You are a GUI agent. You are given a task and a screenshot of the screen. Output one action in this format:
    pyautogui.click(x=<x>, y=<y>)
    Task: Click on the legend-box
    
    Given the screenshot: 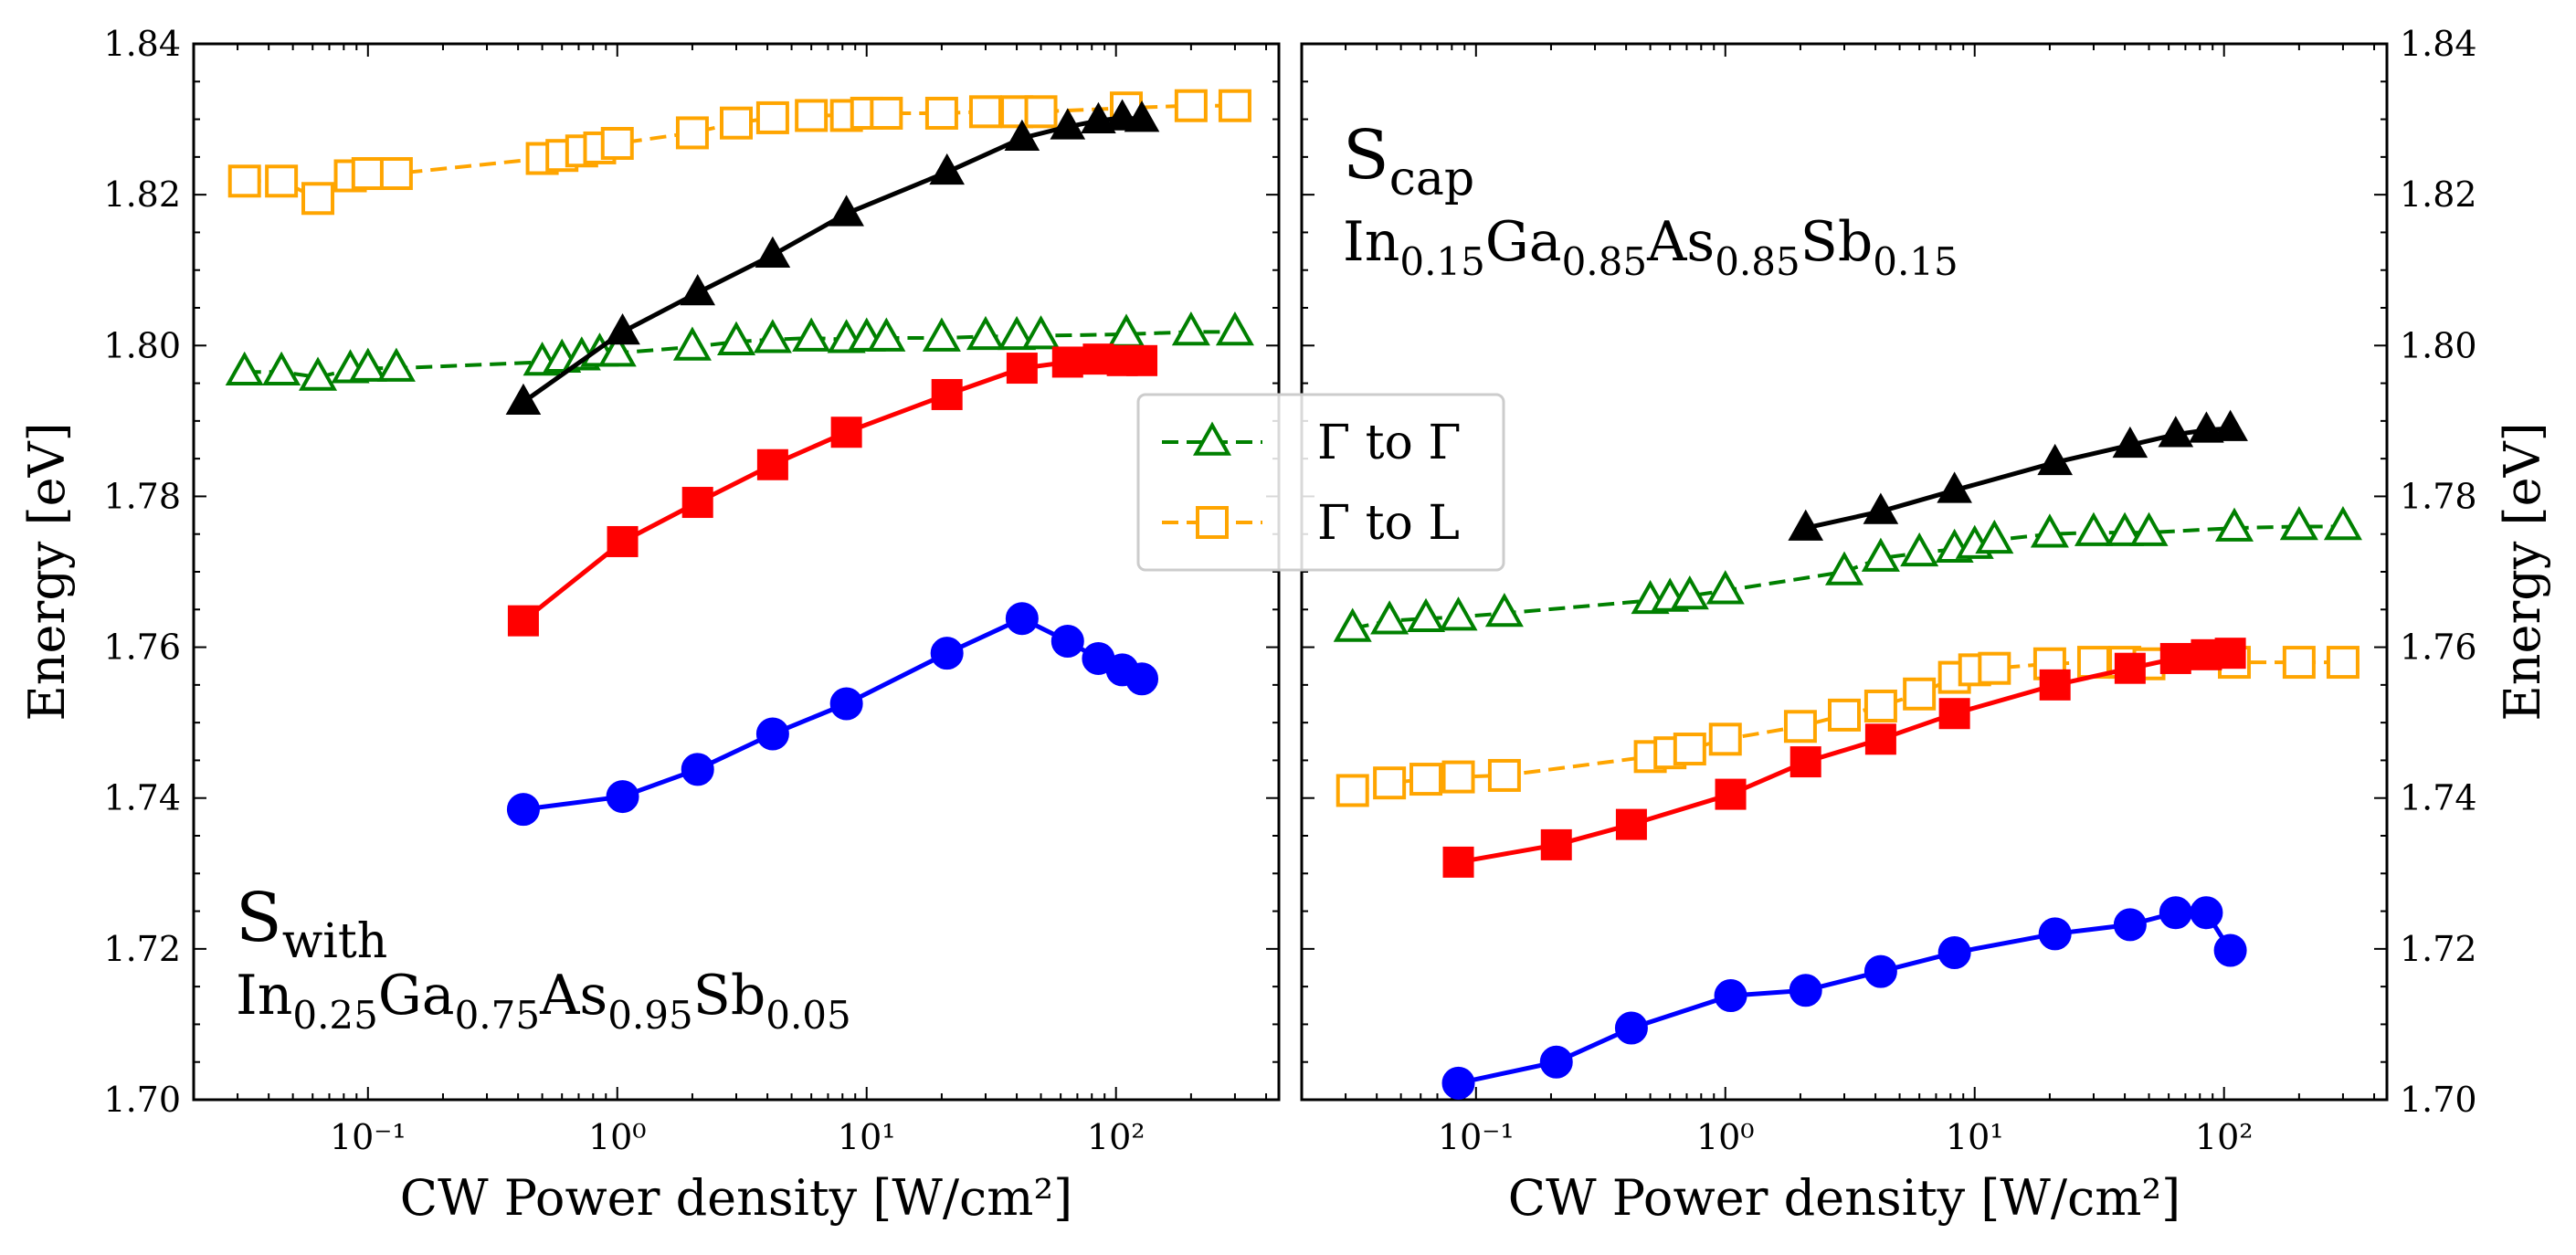 What is the action you would take?
    pyautogui.click(x=1320, y=483)
    